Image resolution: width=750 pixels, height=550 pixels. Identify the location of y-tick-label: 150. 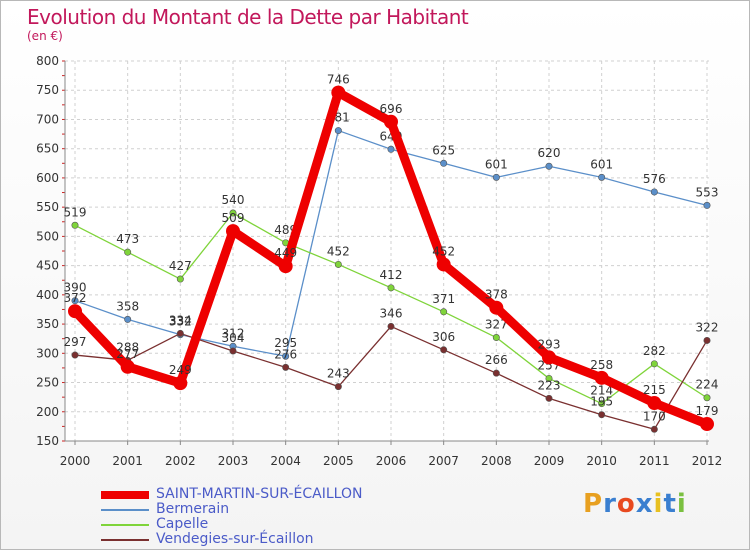
(47, 441).